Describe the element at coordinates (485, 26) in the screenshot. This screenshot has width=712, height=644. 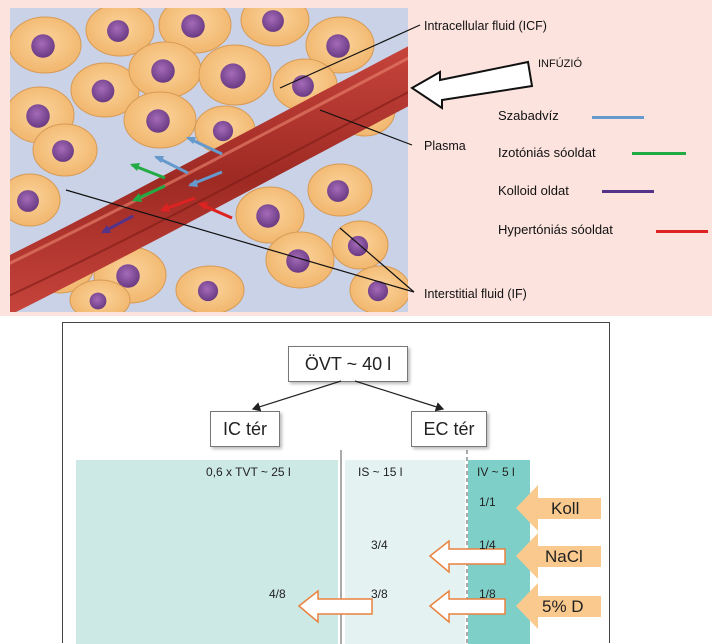
I see `icf-label: Intracellular fluid (ICF)` at that location.